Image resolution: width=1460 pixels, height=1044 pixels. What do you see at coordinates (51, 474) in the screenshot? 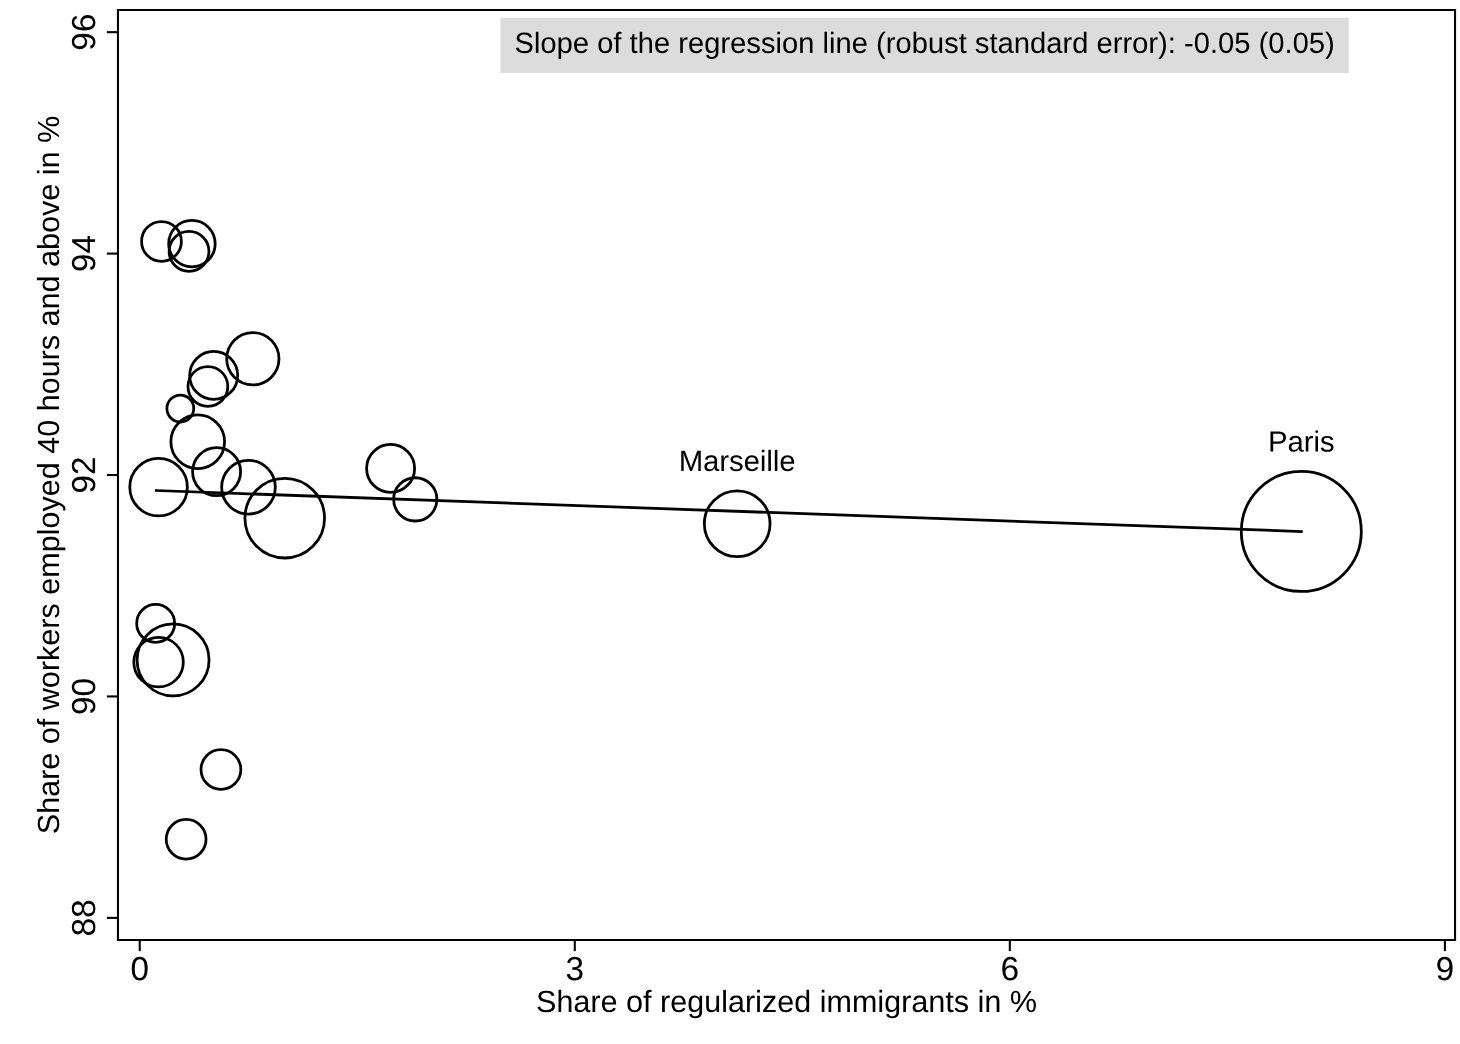
I see `y-axis-title: Share of workers employed 40 hours and above in %` at bounding box center [51, 474].